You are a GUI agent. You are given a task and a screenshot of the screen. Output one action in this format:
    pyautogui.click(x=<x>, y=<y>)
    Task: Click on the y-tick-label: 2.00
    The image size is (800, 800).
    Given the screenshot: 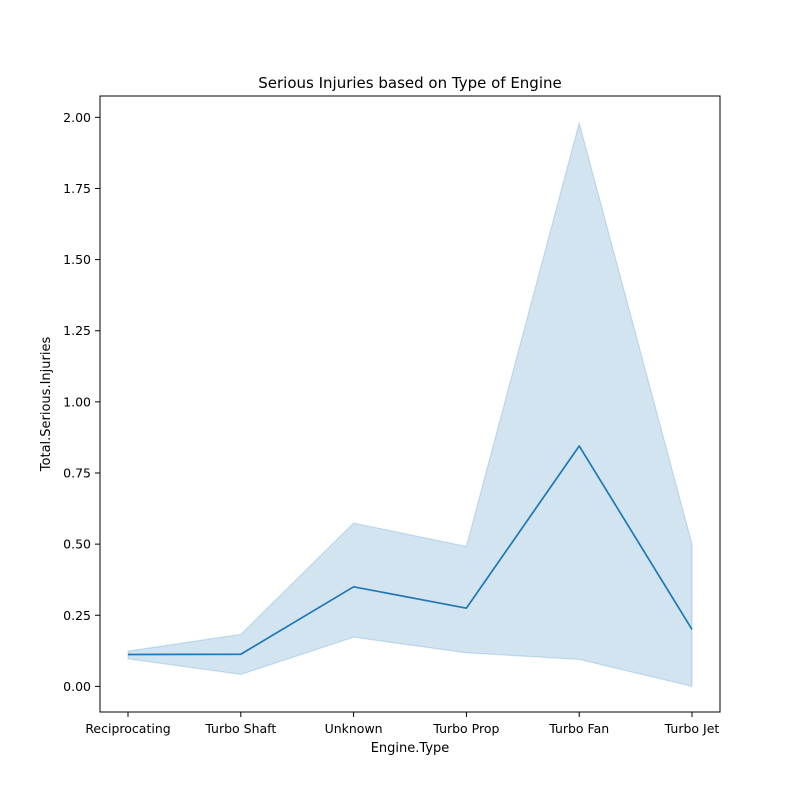 What is the action you would take?
    pyautogui.click(x=77, y=117)
    